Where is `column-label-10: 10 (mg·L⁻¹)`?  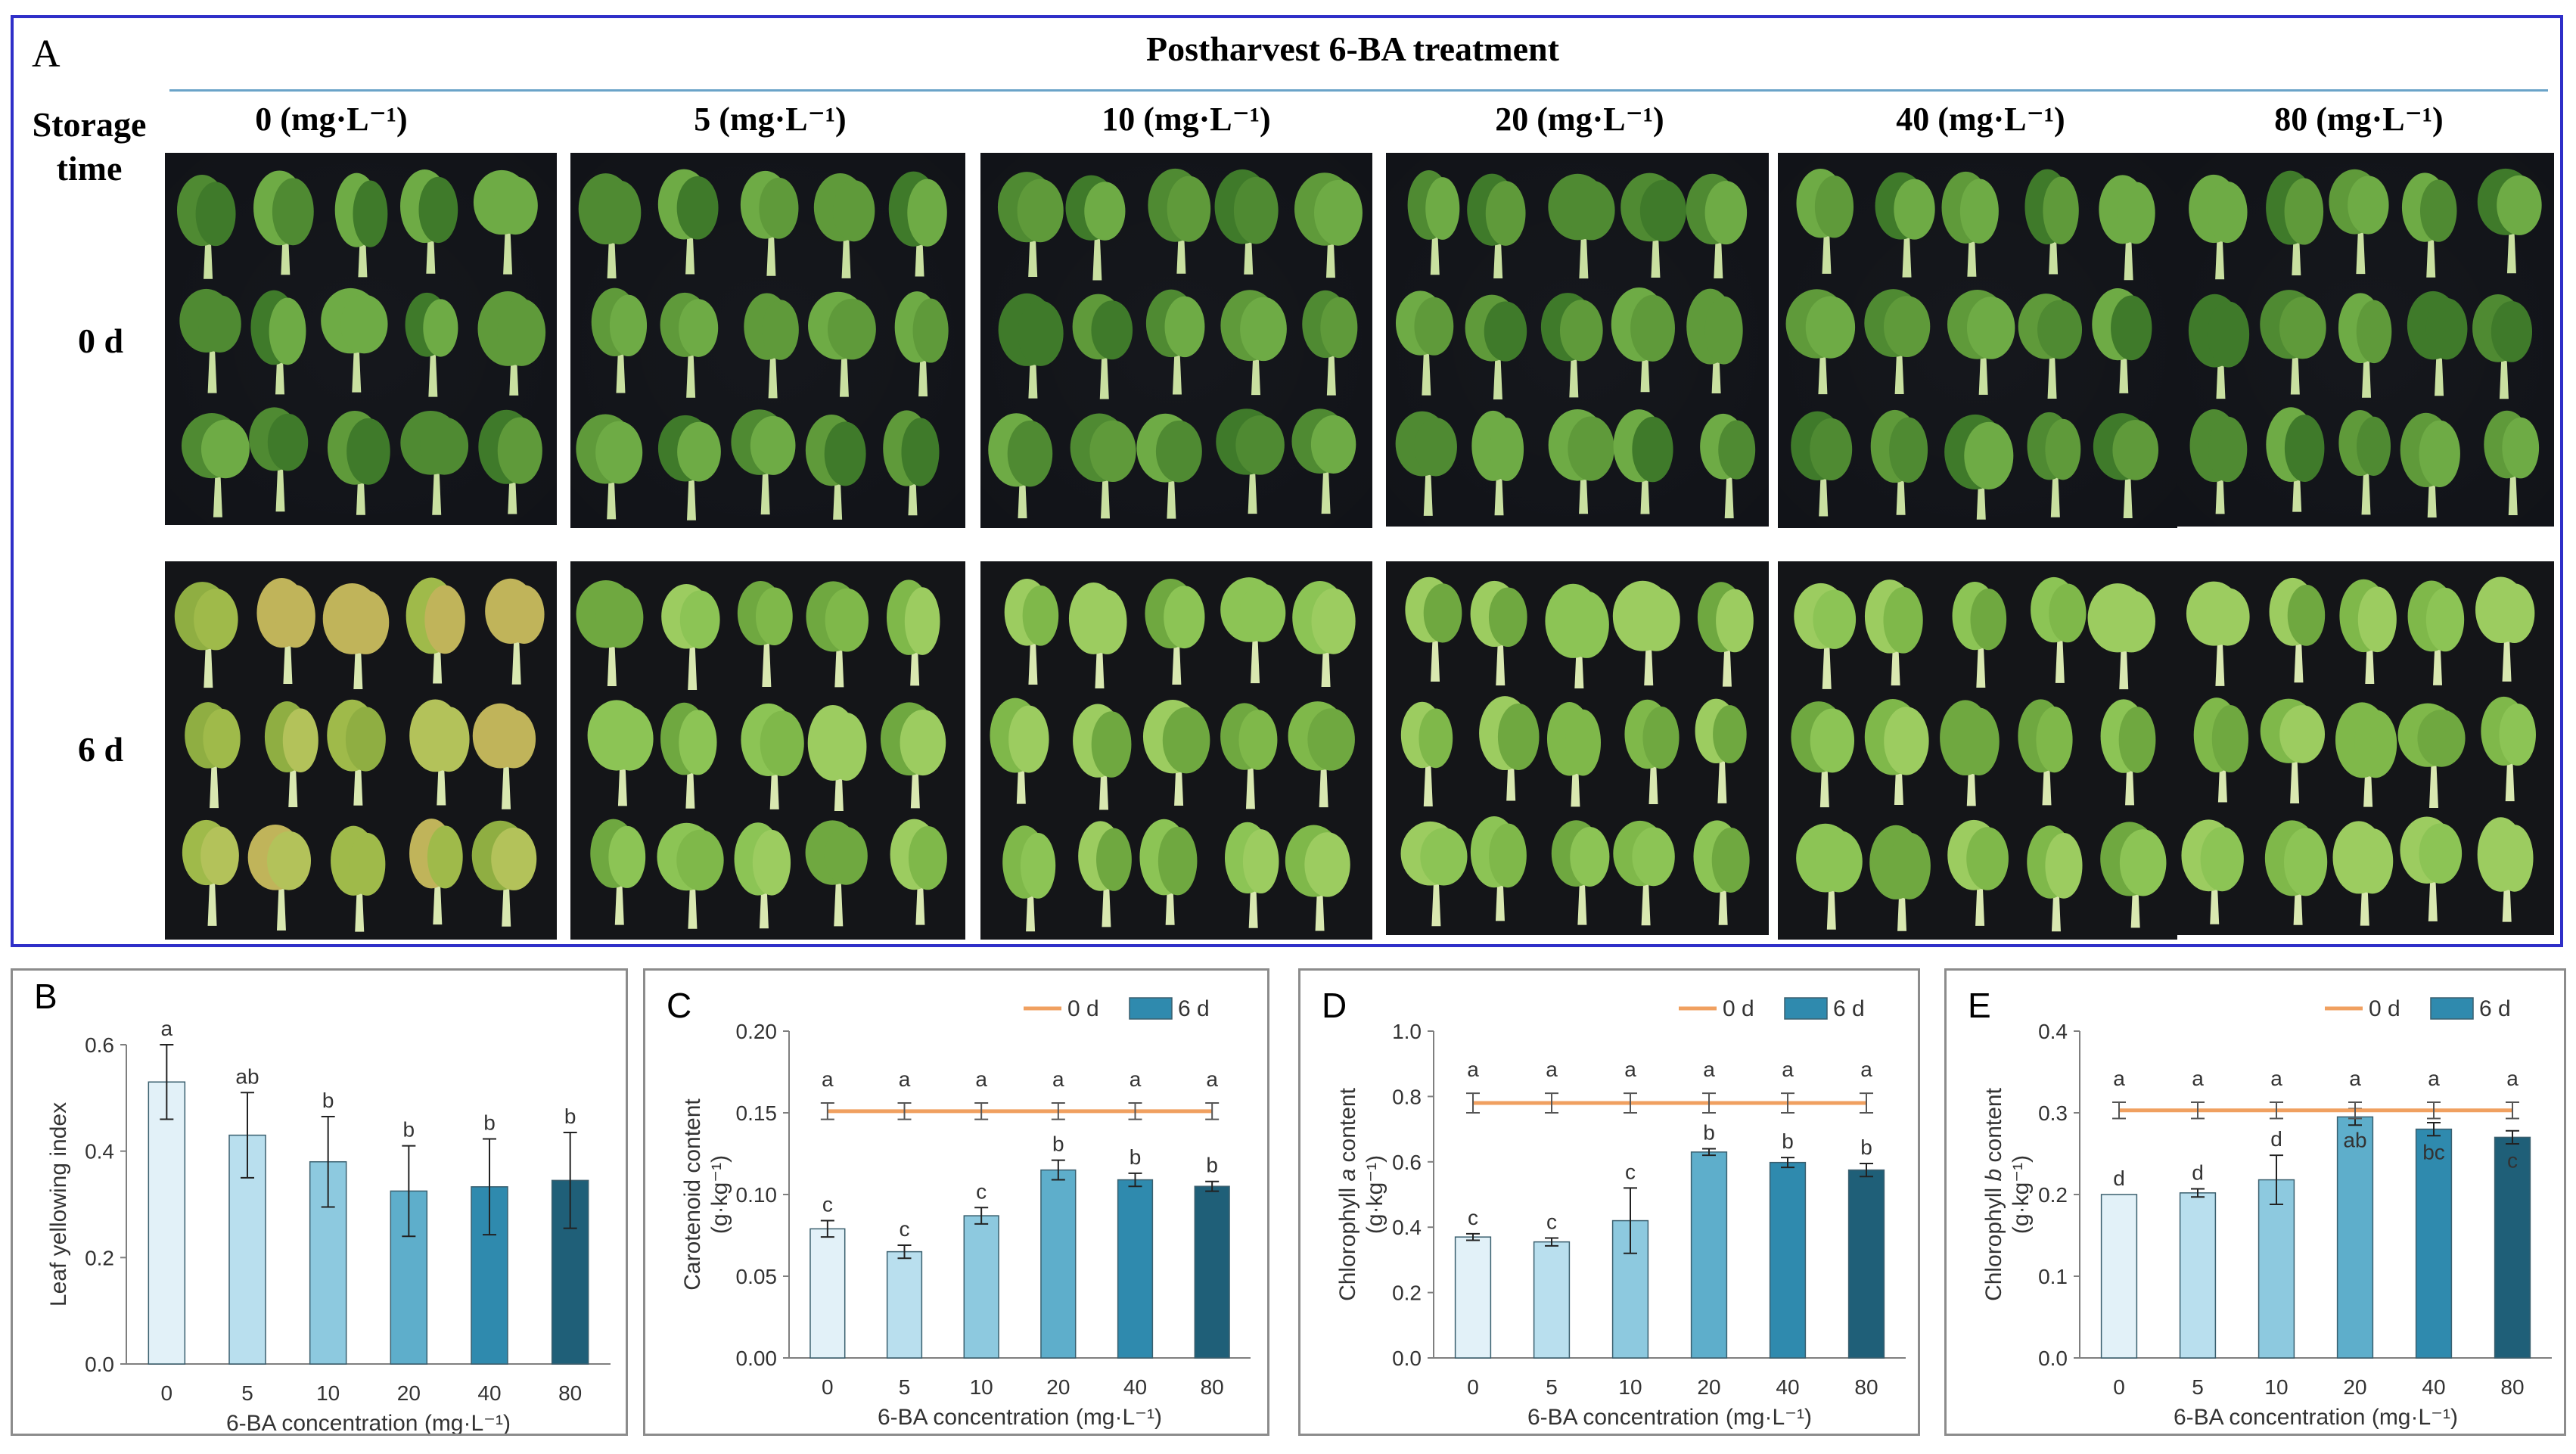 column-label-10: 10 (mg·L⁻¹) is located at coordinates (1186, 119).